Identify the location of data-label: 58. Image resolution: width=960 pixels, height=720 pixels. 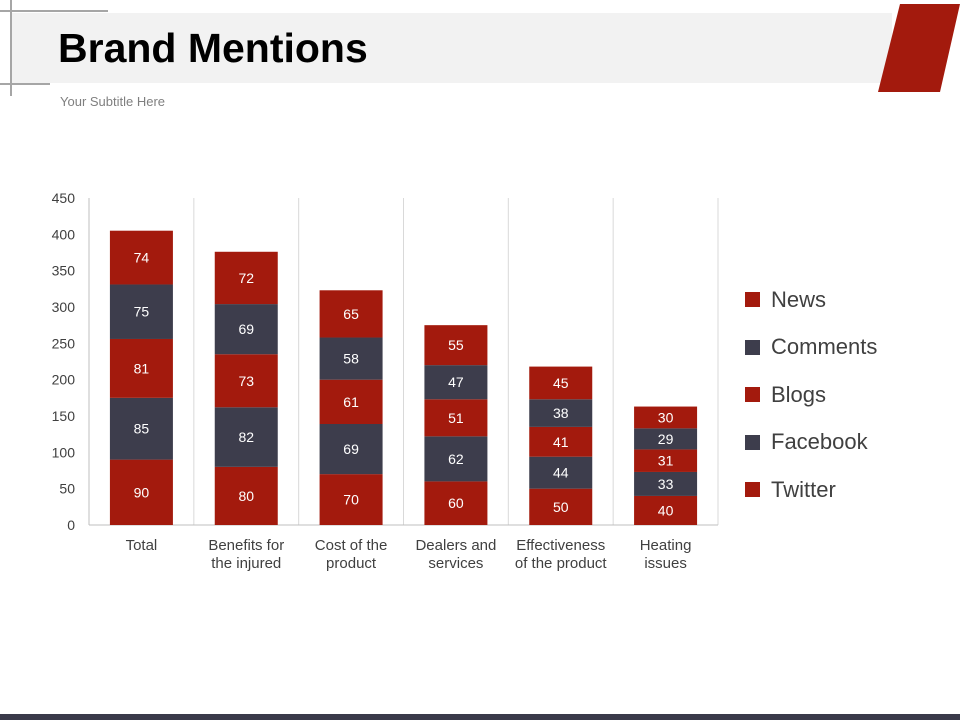
(351, 359).